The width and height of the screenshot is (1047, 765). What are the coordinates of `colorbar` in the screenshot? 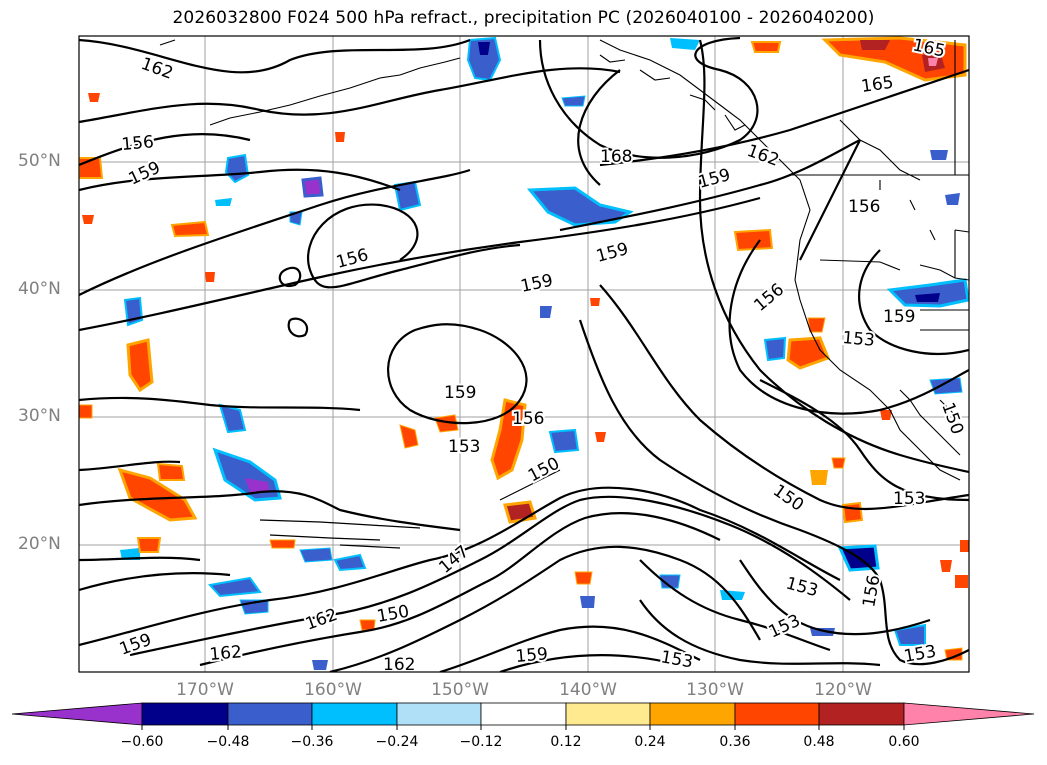 It's located at (523, 714).